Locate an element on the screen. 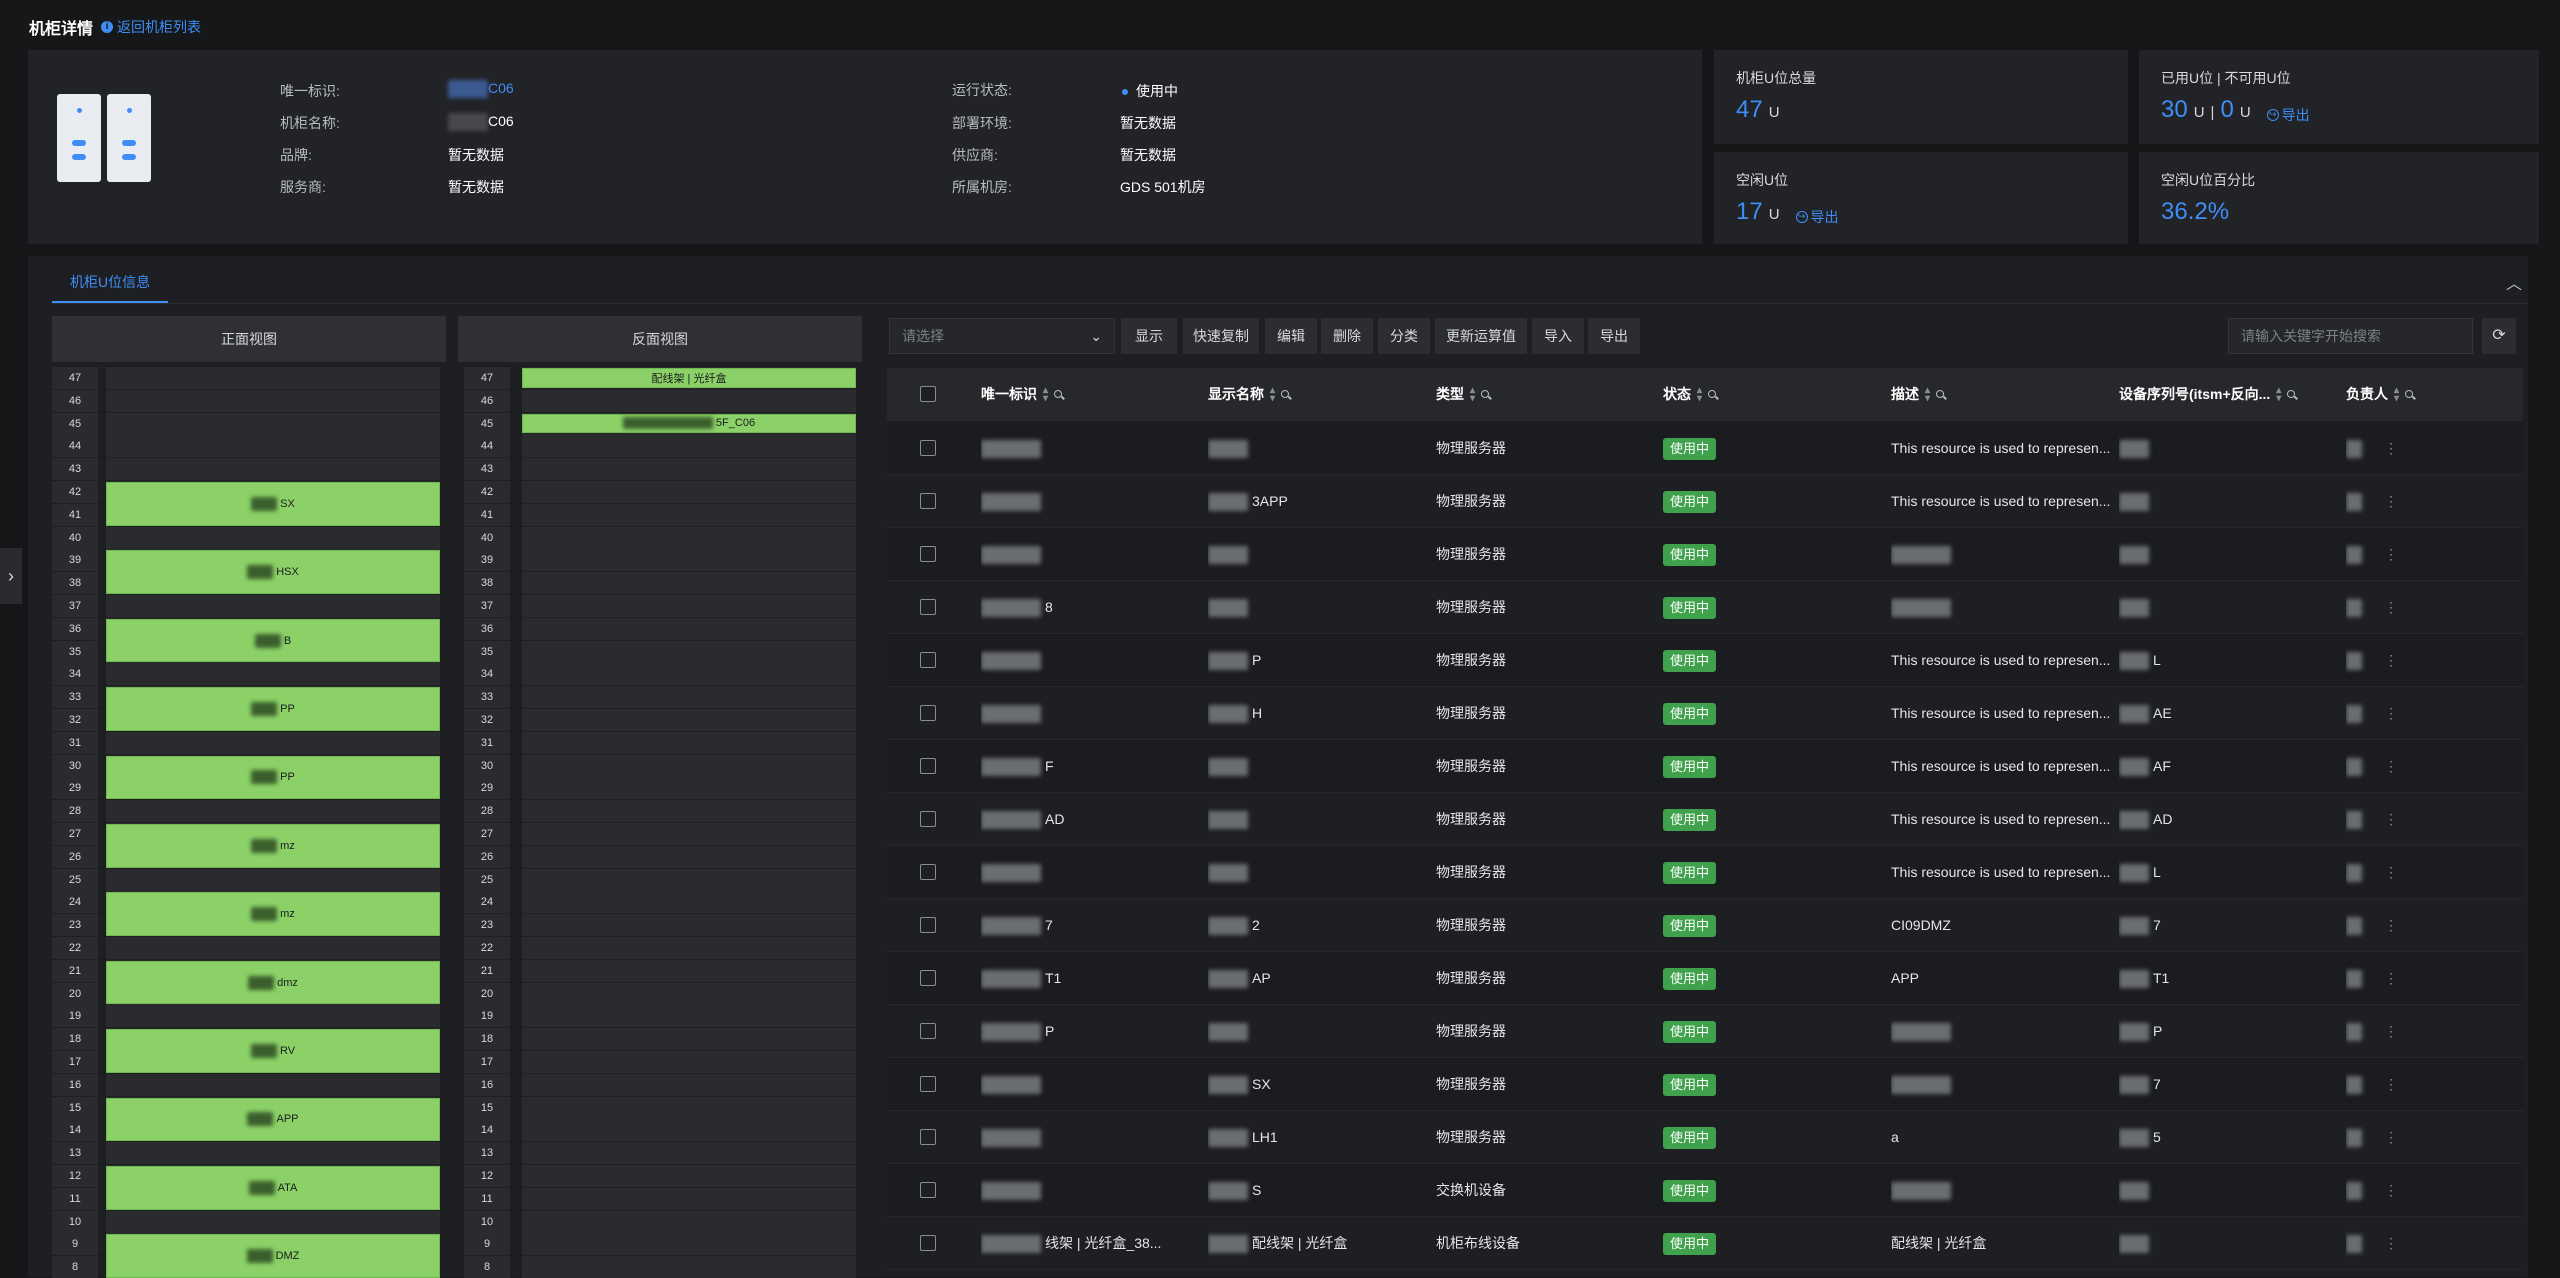  chevron-up-icon: ︿ is located at coordinates (2514, 284).